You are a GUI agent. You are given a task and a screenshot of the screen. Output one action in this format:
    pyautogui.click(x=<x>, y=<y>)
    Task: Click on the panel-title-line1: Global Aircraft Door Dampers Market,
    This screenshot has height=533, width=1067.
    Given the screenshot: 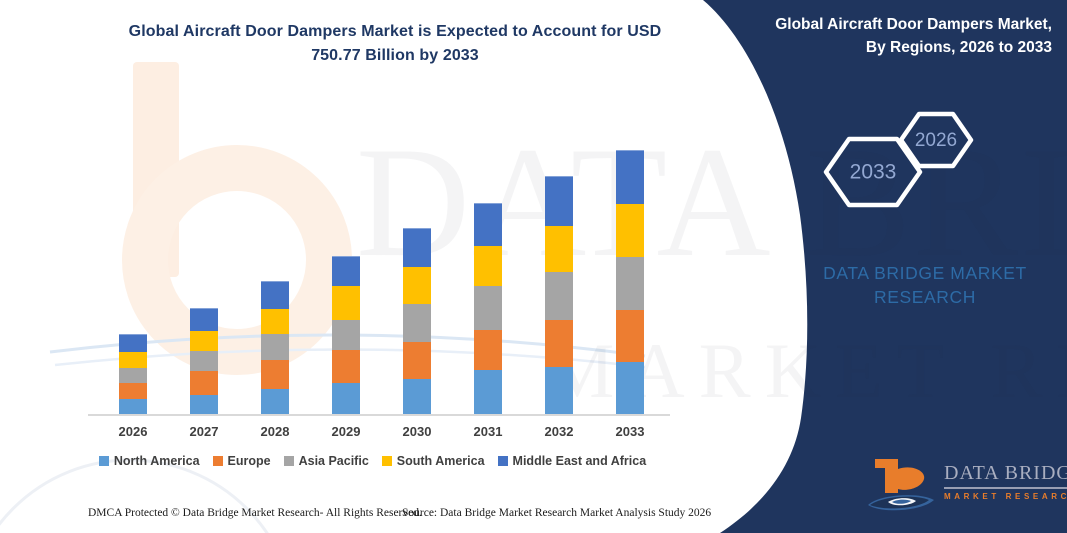 What is the action you would take?
    pyautogui.click(x=913, y=24)
    